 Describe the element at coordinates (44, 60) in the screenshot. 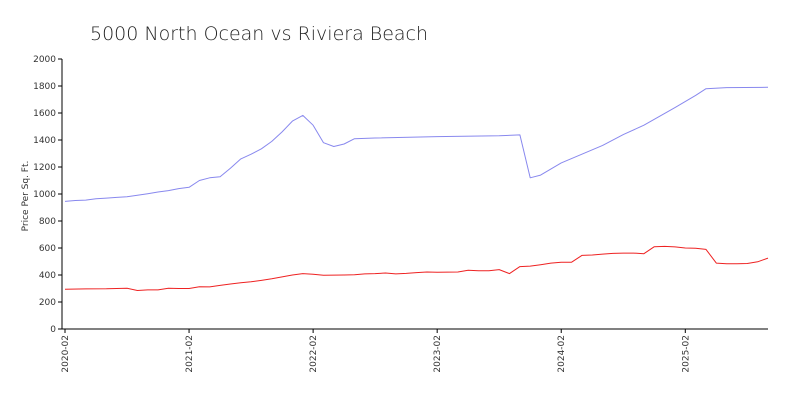

I see `y-tick-label: 2000` at that location.